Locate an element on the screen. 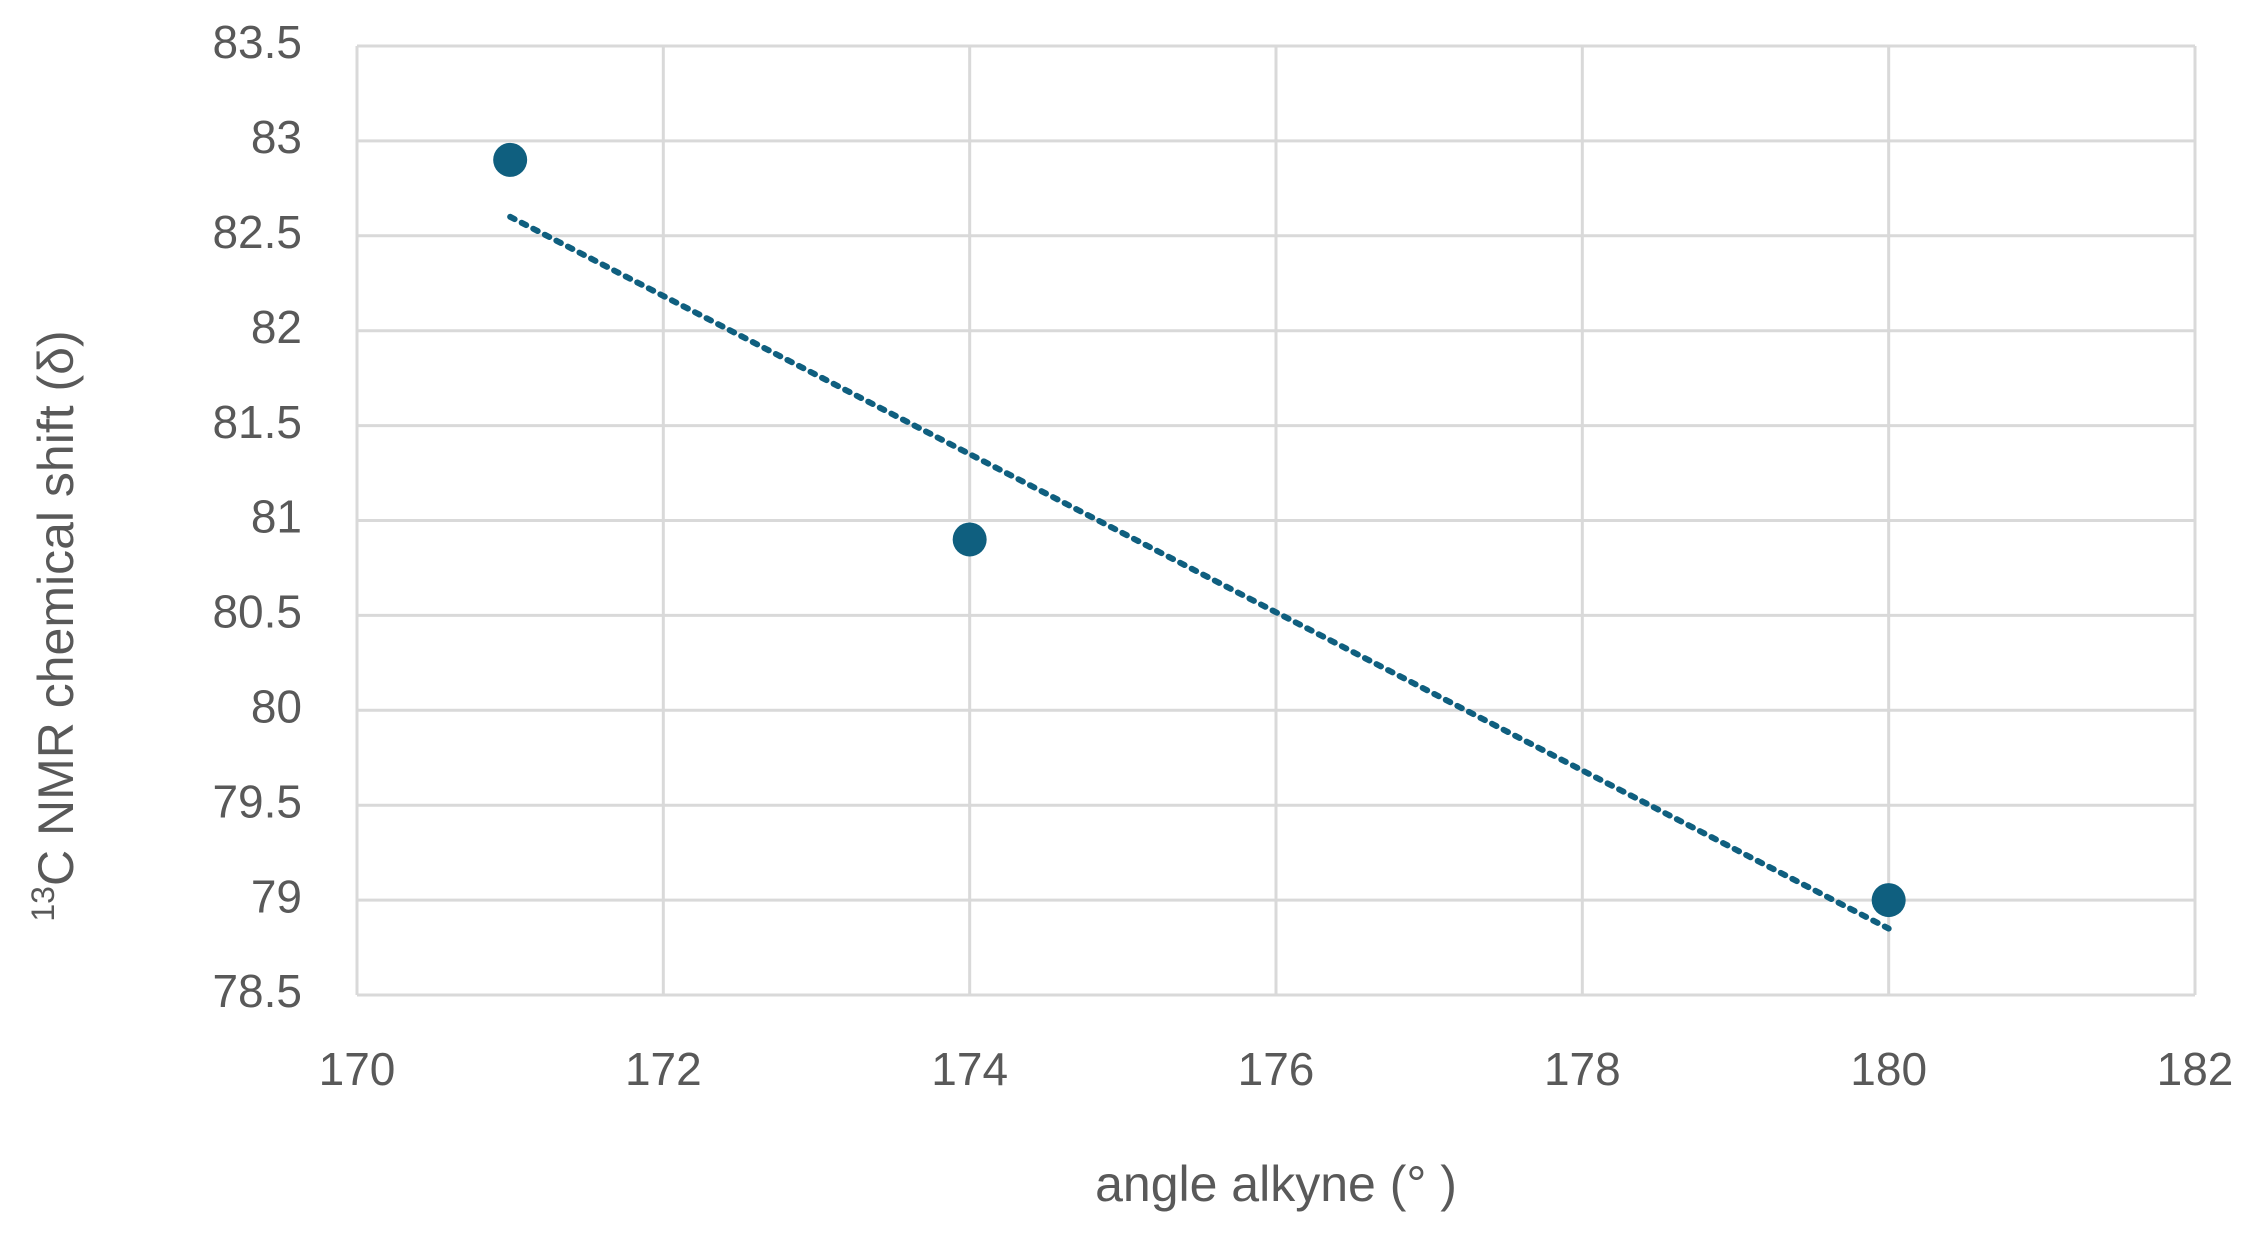 This screenshot has width=2259, height=1244. y-tick-label: 83 is located at coordinates (276, 137).